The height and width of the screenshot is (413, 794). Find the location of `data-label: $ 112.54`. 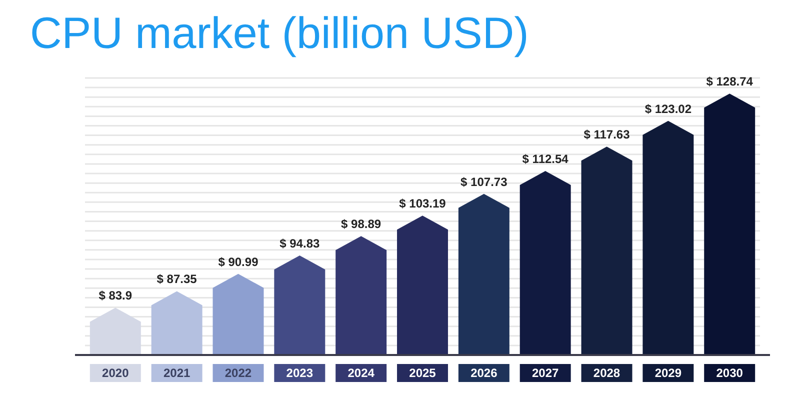

data-label: $ 112.54 is located at coordinates (545, 159).